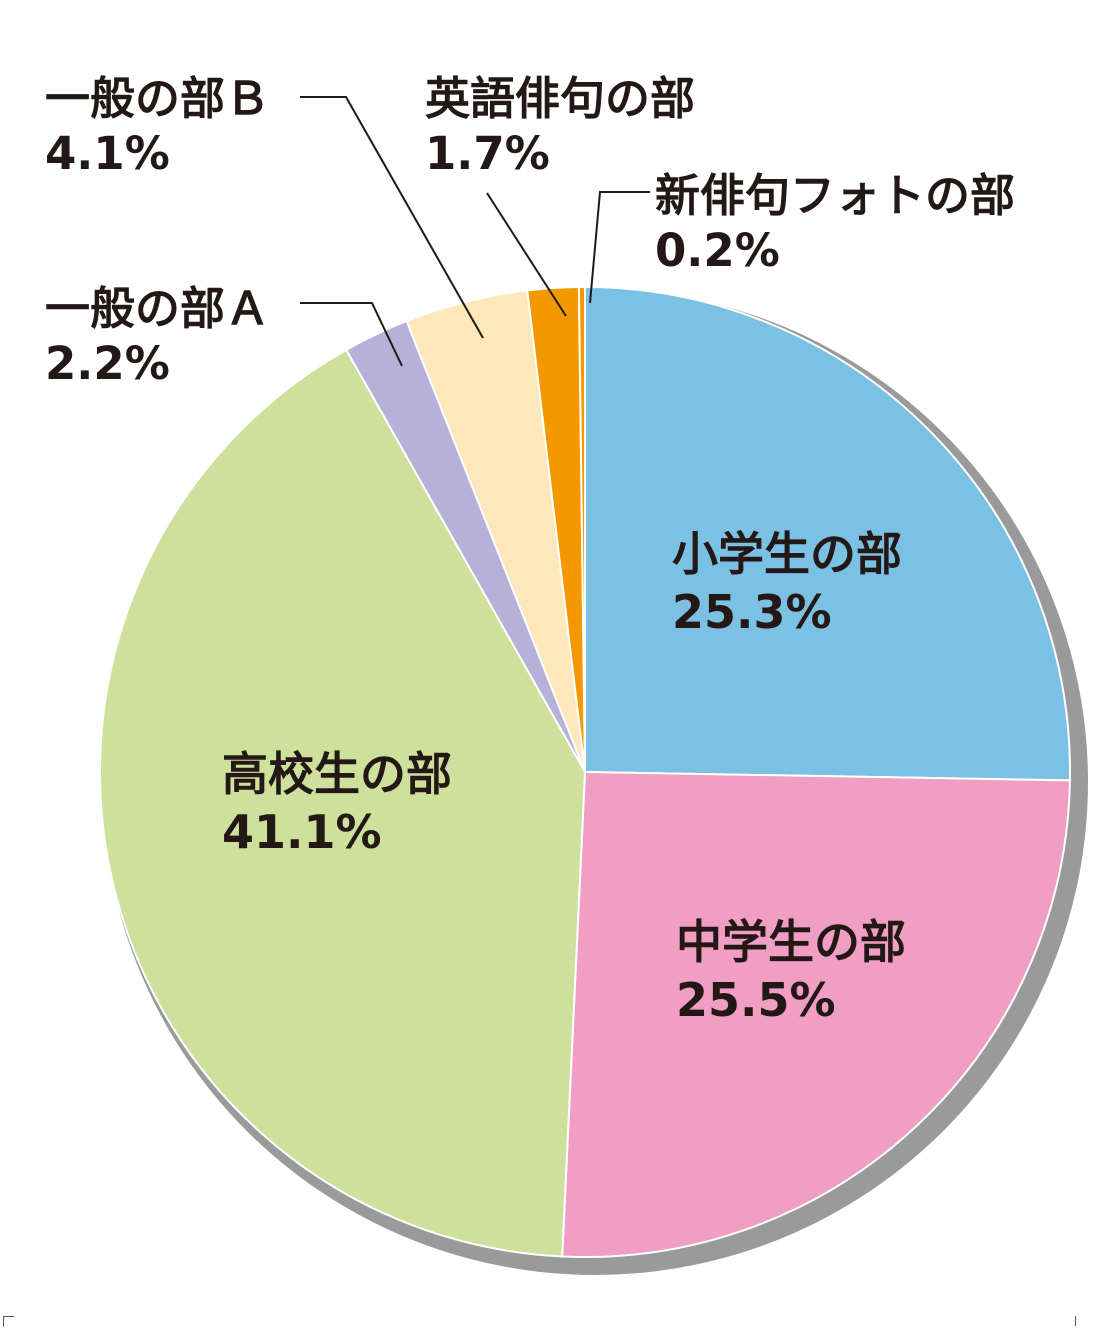 The image size is (1114, 1330). Describe the element at coordinates (787, 554) in the screenshot. I see `slice-label-elementary: 小学生の部` at that location.